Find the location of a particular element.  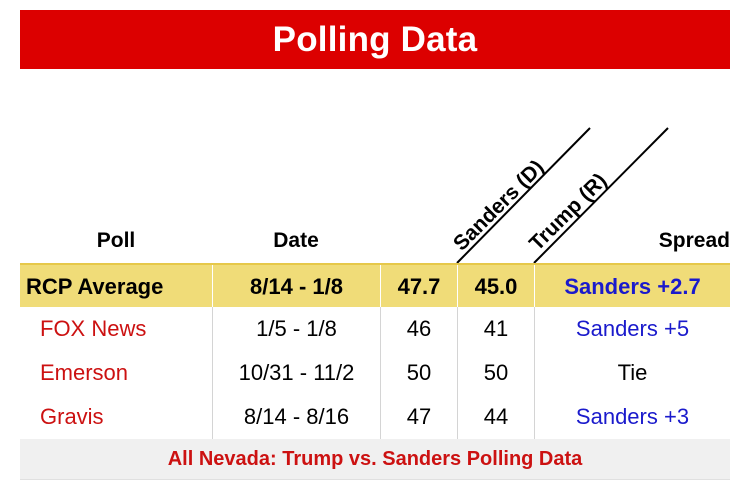

banner-title: Polling Data is located at coordinates (375, 39).